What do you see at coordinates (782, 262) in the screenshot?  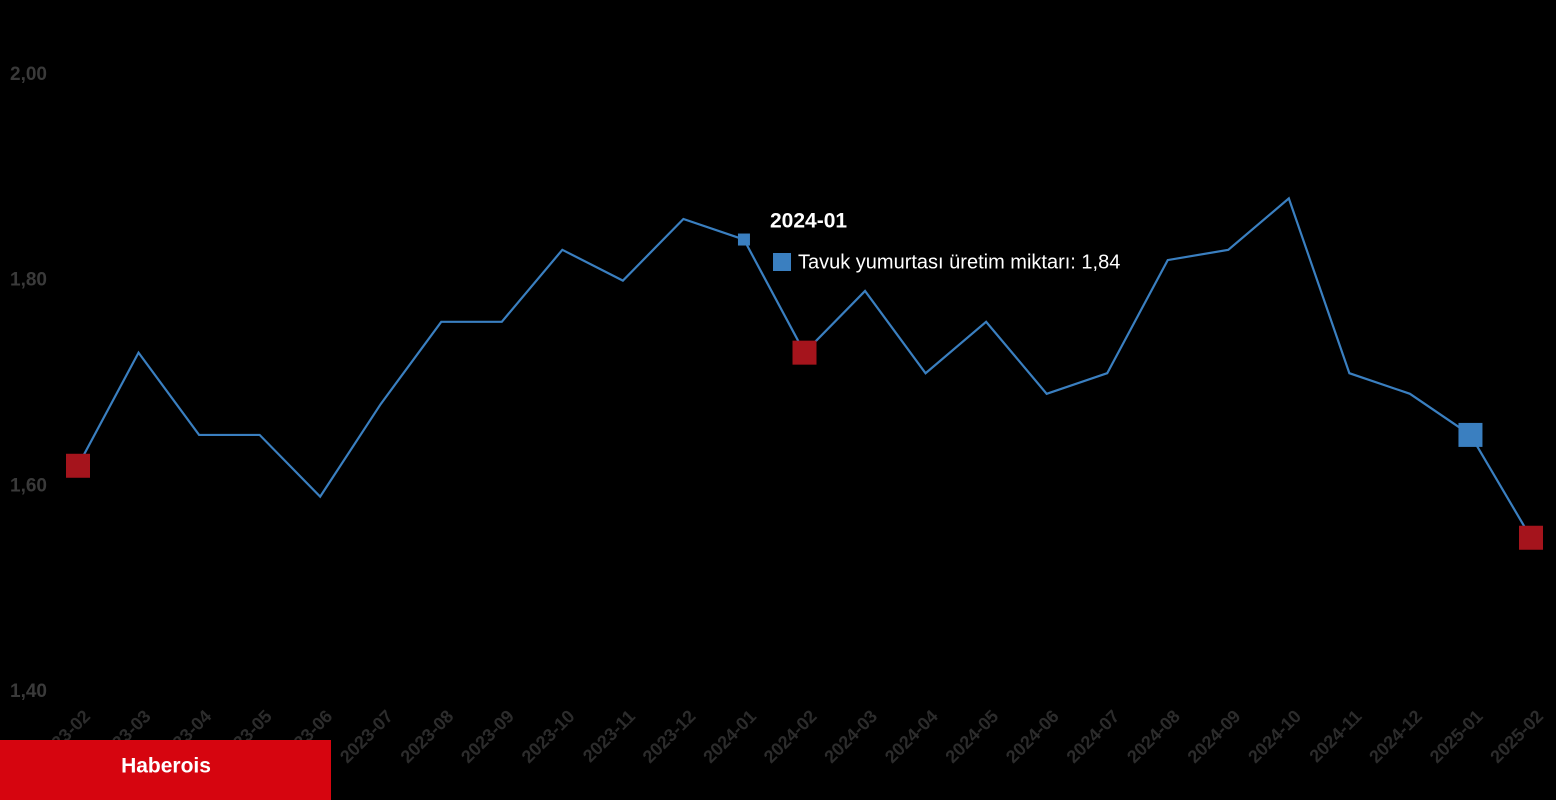 I see `tooltip-swatch` at bounding box center [782, 262].